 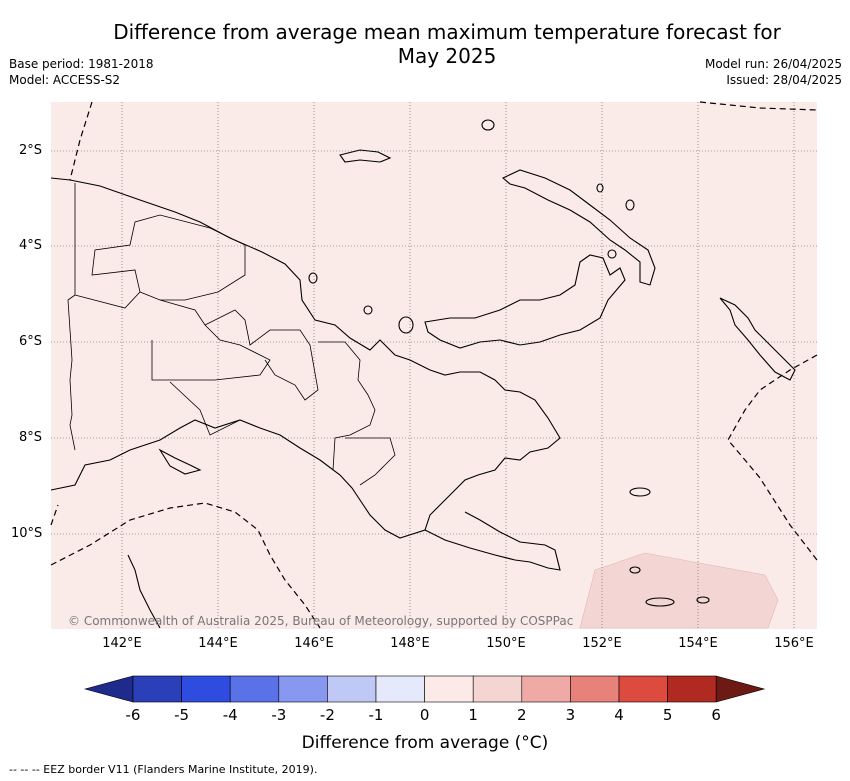 I want to click on lat-label: 4°S, so click(x=31, y=245).